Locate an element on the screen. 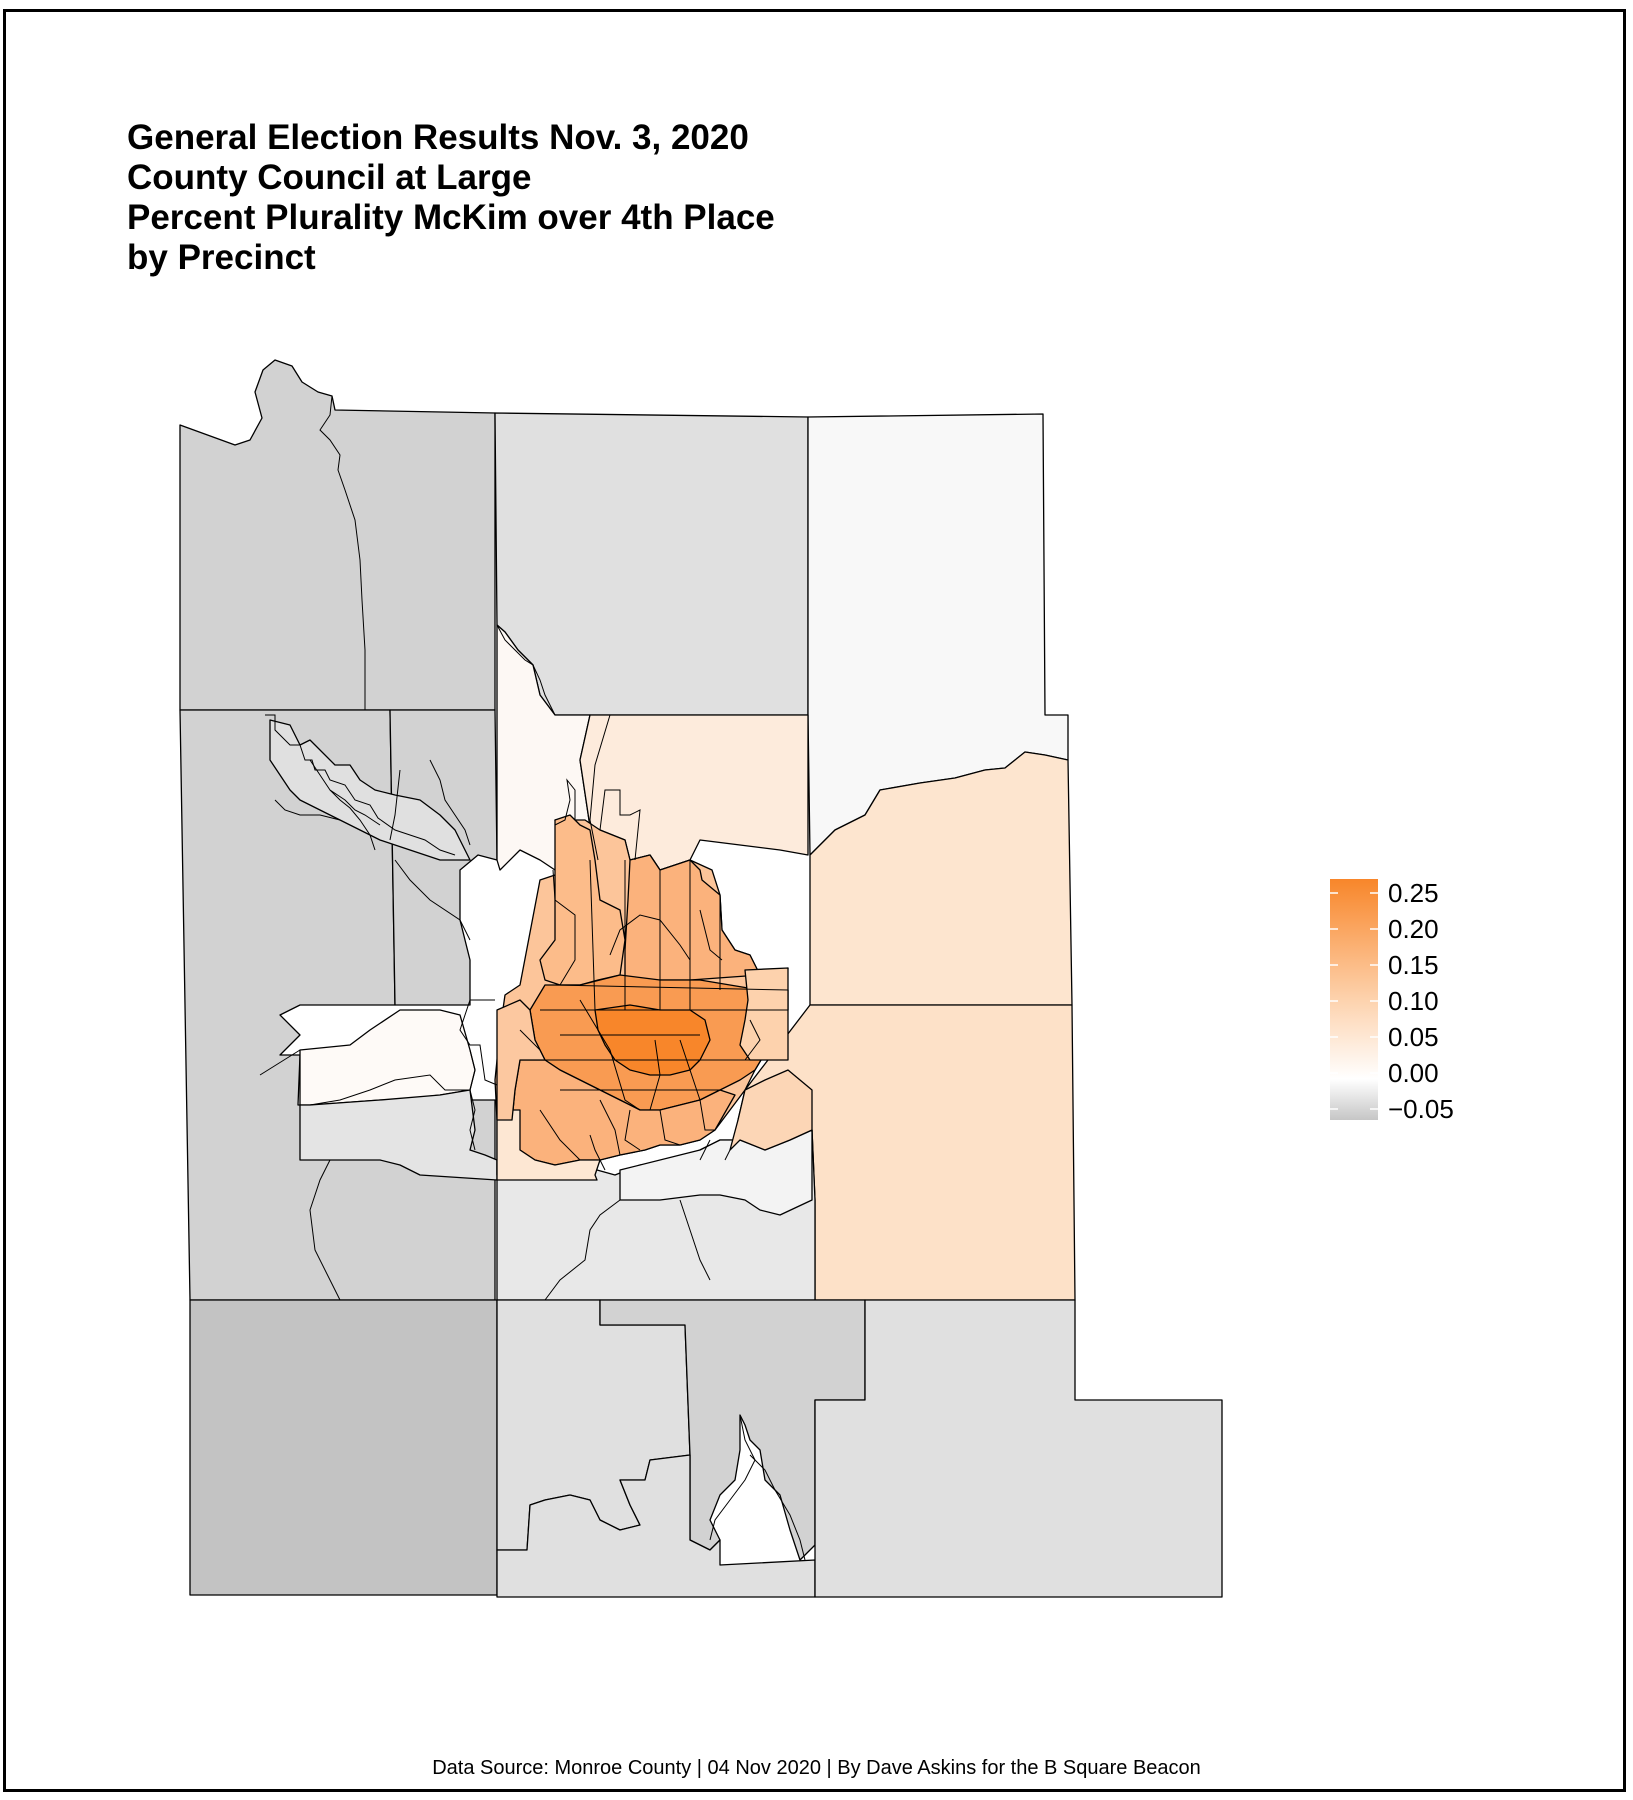 The height and width of the screenshot is (1800, 1633). legend-ticks is located at coordinates (1354, 1001).